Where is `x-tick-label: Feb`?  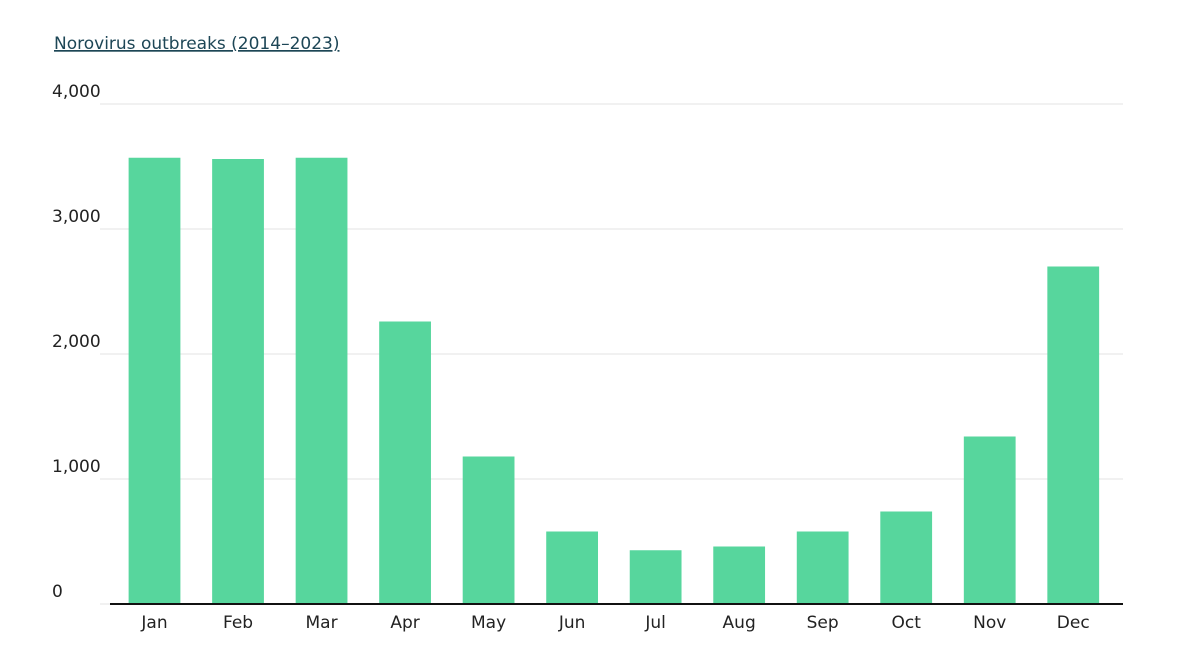
x-tick-label: Feb is located at coordinates (238, 623).